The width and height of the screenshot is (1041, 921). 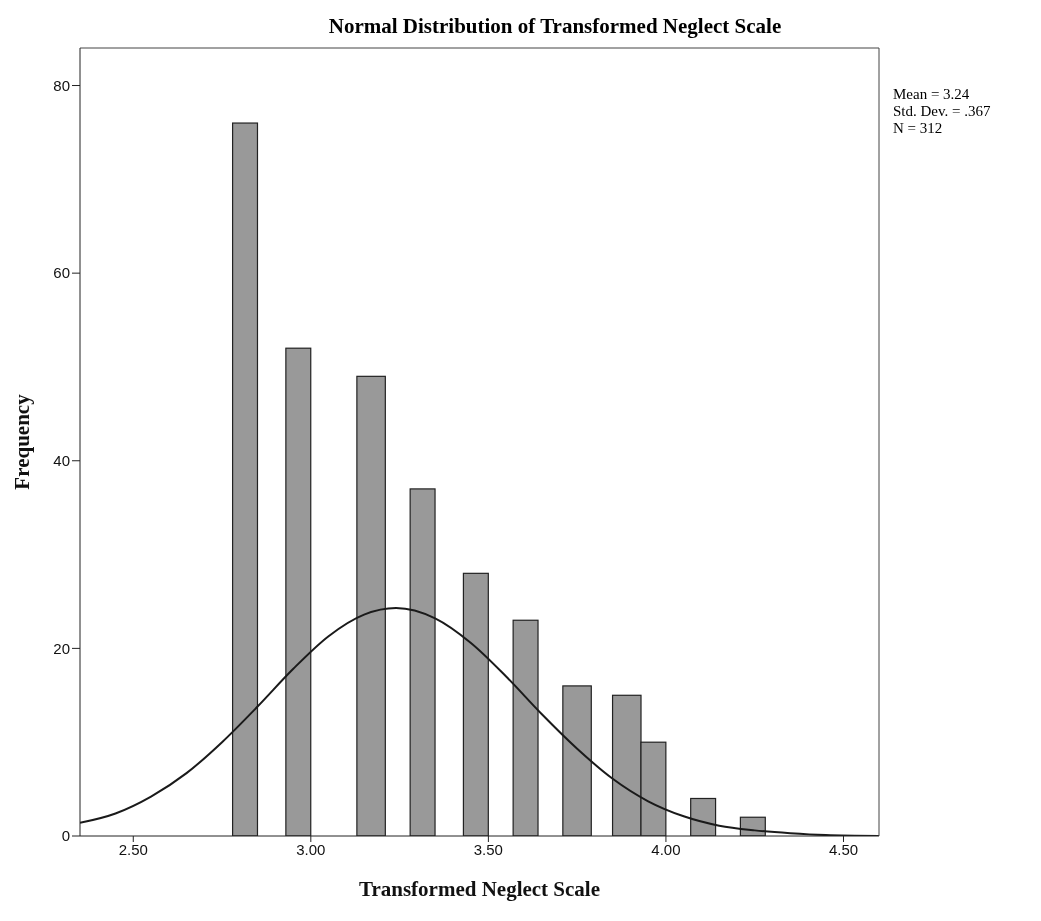 I want to click on x-tick-label: 4.50, so click(x=843, y=849).